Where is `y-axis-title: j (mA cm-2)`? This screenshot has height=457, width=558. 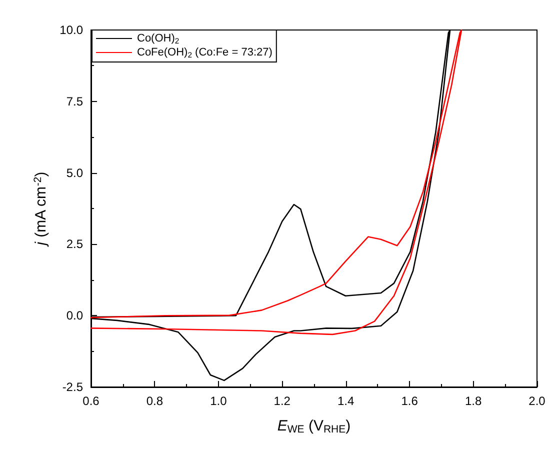
y-axis-title: j (mA cm-2) is located at coordinates (41, 210).